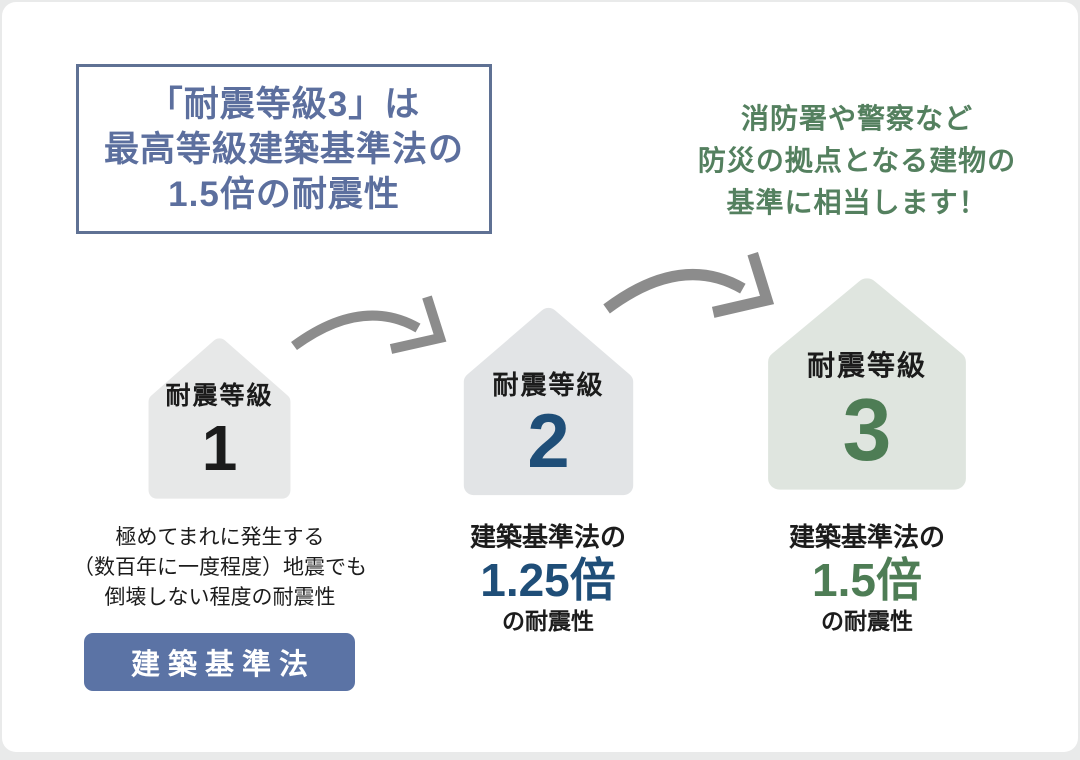 The width and height of the screenshot is (1080, 760). What do you see at coordinates (547, 537) in the screenshot?
I see `grade2-desc-prefix: 建築基準法の` at bounding box center [547, 537].